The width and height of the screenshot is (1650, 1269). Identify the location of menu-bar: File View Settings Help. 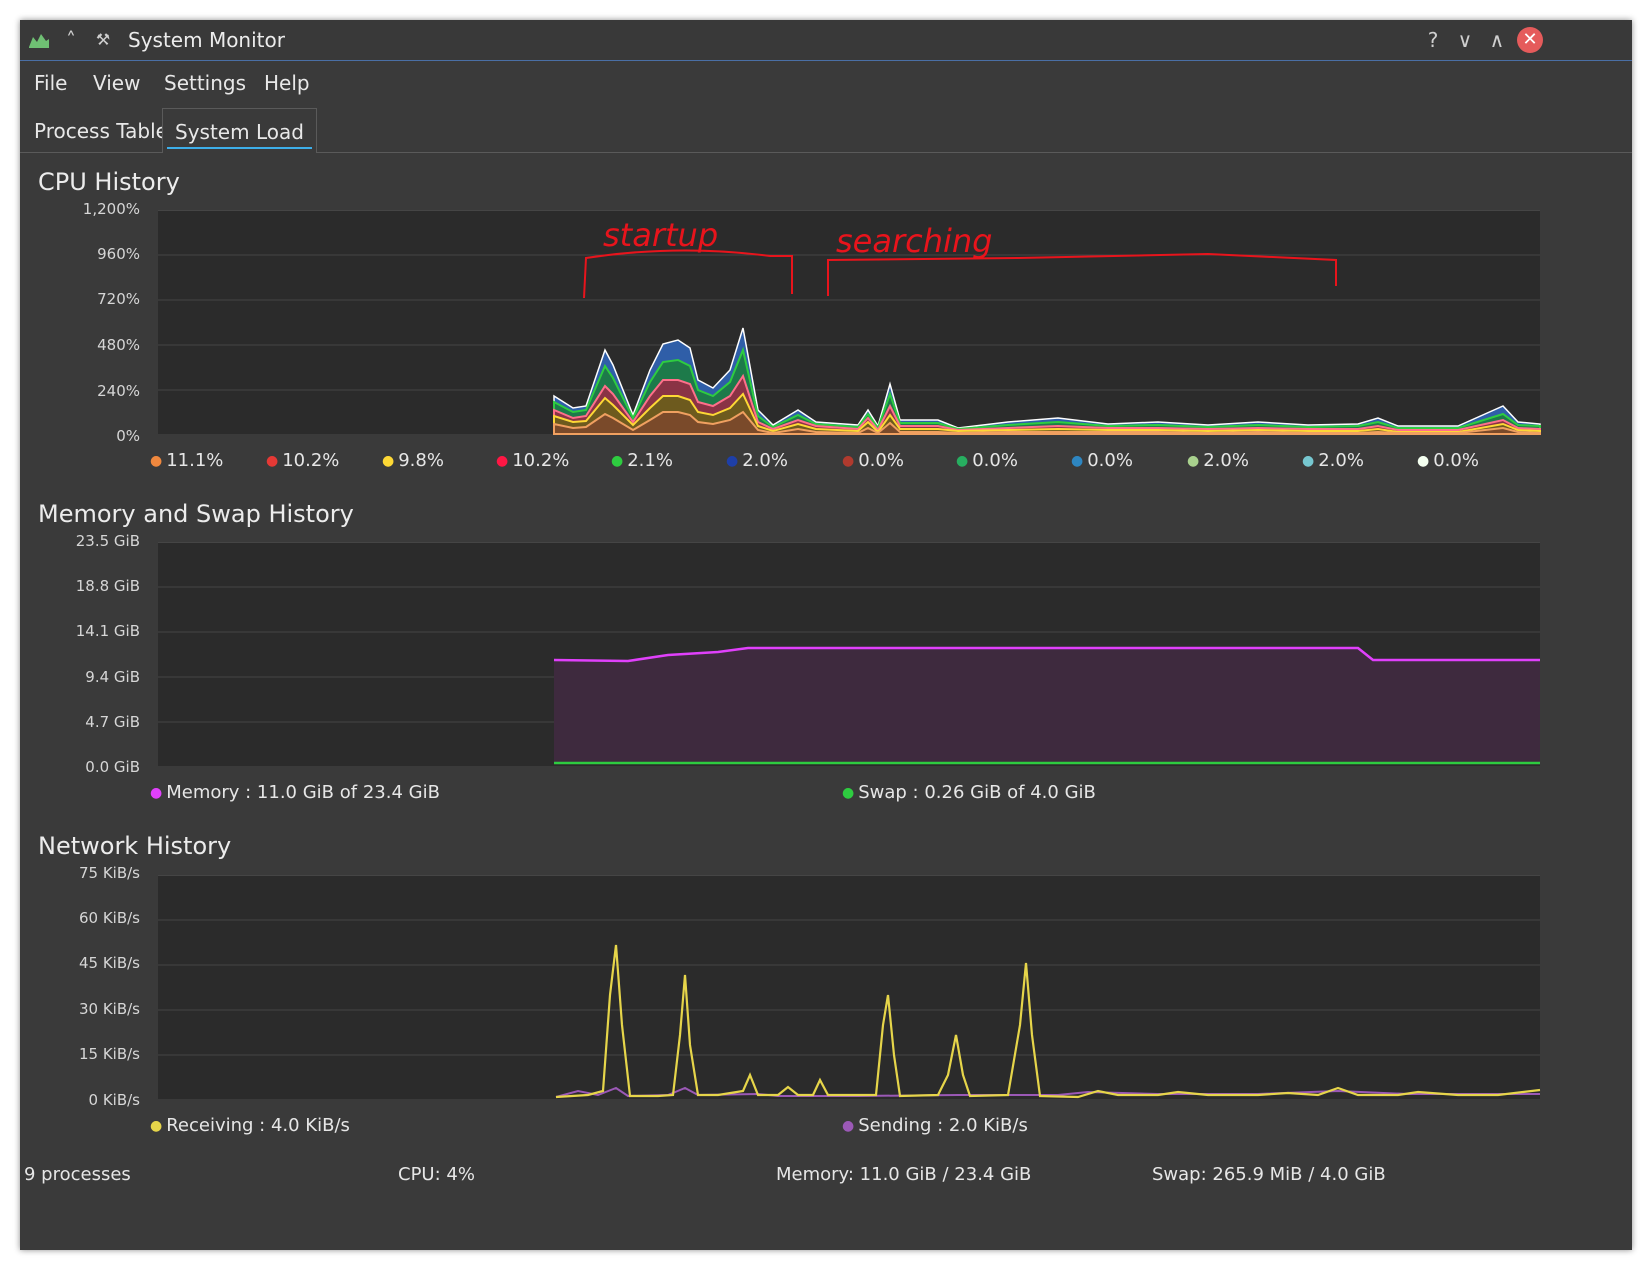
(826, 83).